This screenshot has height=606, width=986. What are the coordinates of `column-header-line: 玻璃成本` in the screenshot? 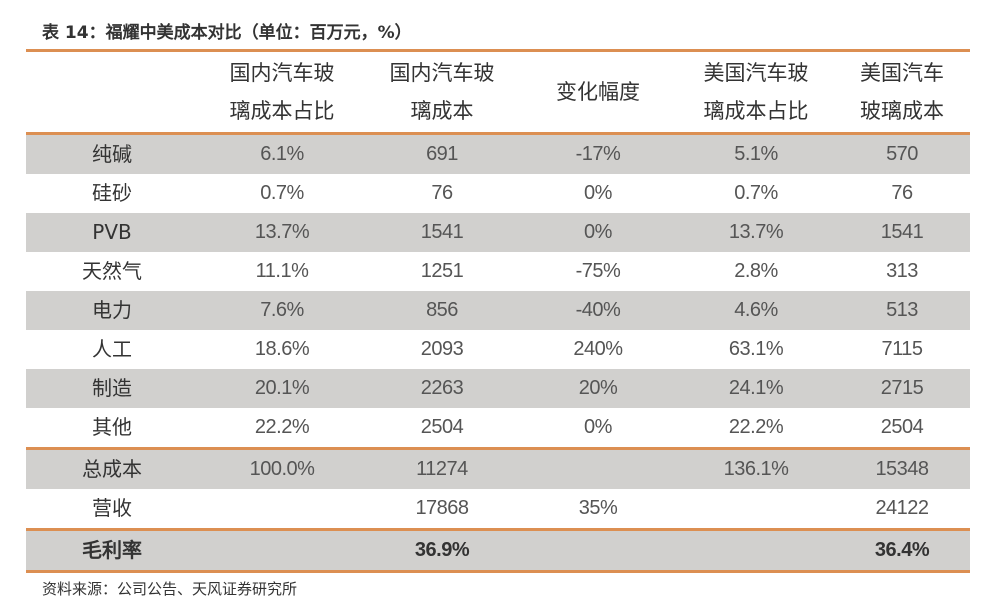 It's located at (902, 111).